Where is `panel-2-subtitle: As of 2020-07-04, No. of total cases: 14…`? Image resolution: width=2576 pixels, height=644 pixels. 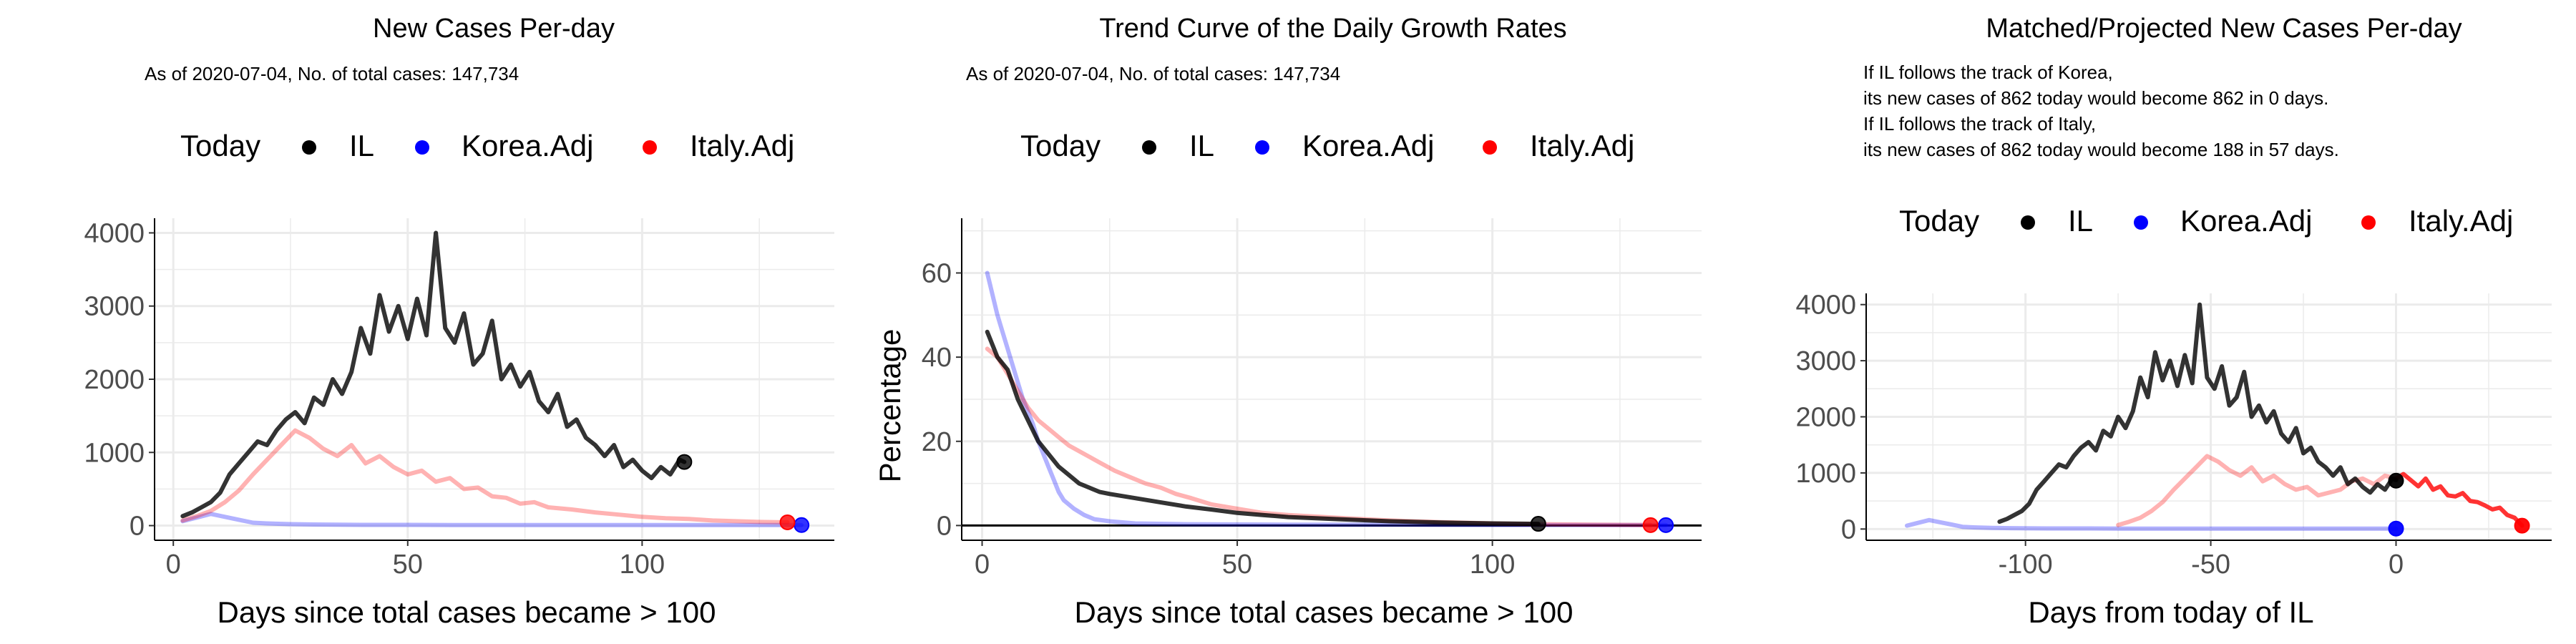 panel-2-subtitle: As of 2020-07-04, No. of total cases: 14… is located at coordinates (1153, 73).